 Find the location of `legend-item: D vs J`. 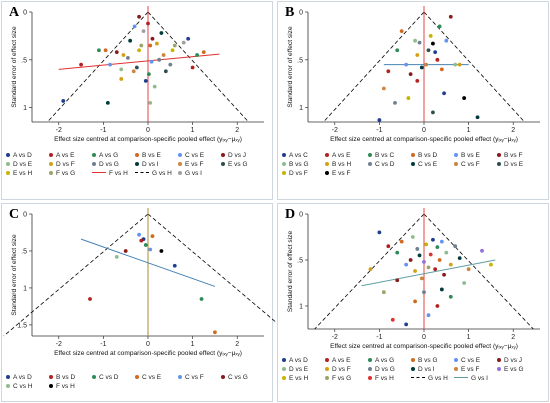

legend-item: D vs J is located at coordinates (233, 156).